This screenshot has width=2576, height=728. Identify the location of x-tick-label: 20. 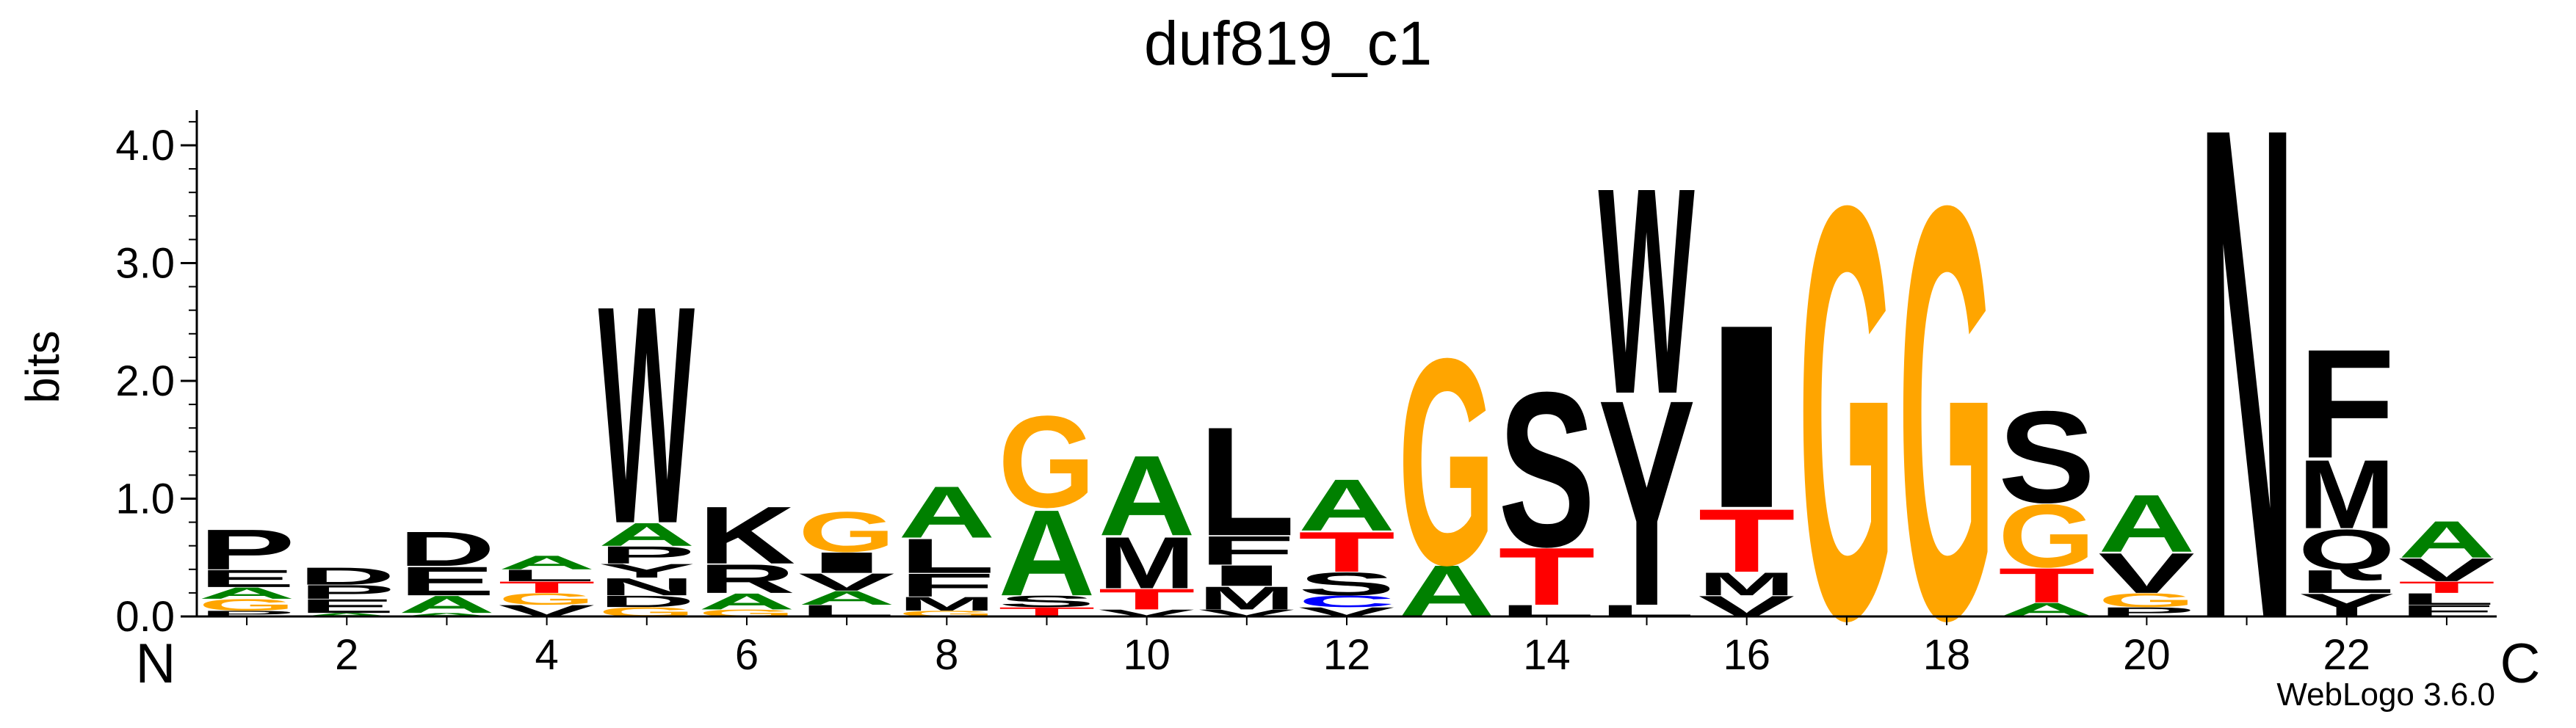
(2147, 655).